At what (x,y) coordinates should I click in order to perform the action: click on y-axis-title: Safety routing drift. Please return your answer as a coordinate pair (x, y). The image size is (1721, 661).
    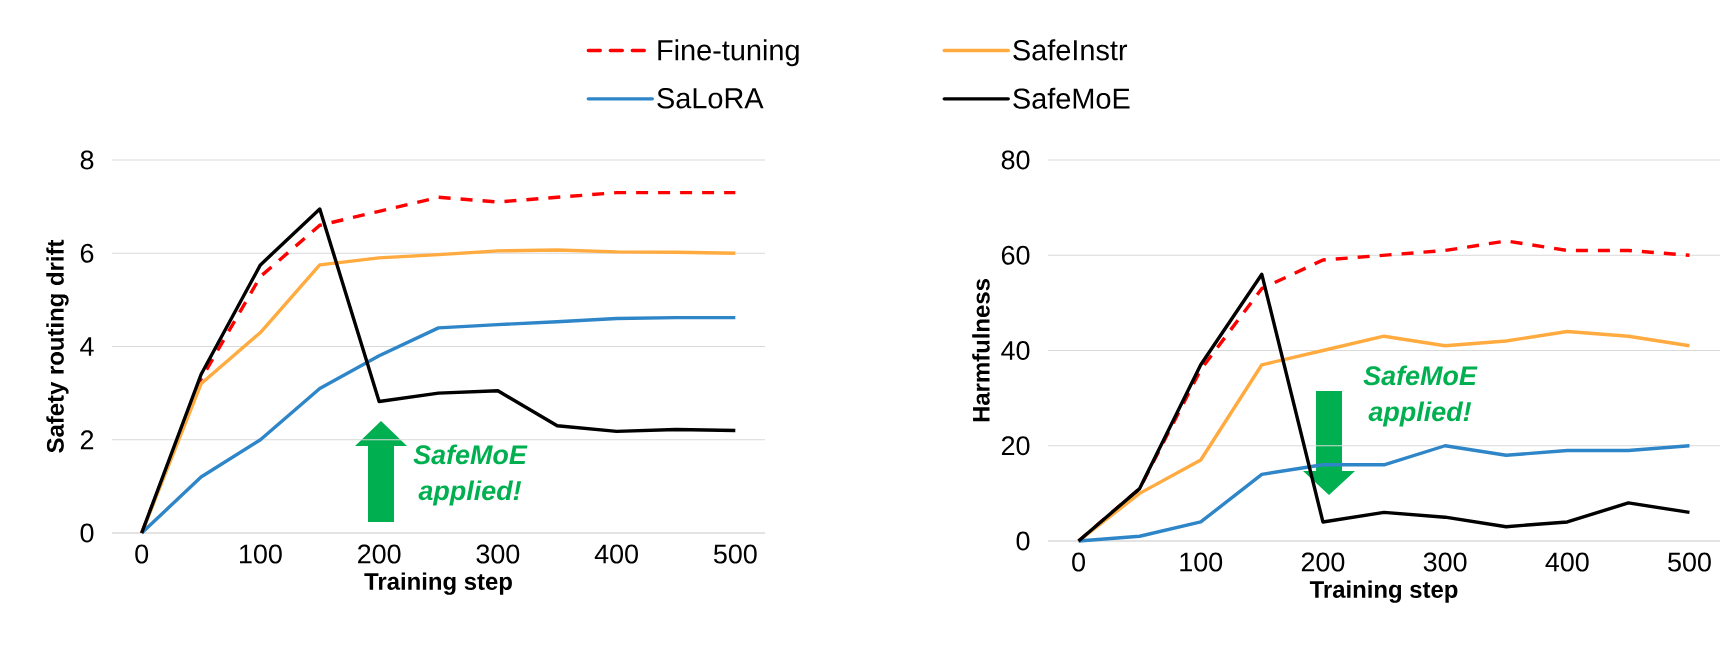
    Looking at the image, I should click on (57, 346).